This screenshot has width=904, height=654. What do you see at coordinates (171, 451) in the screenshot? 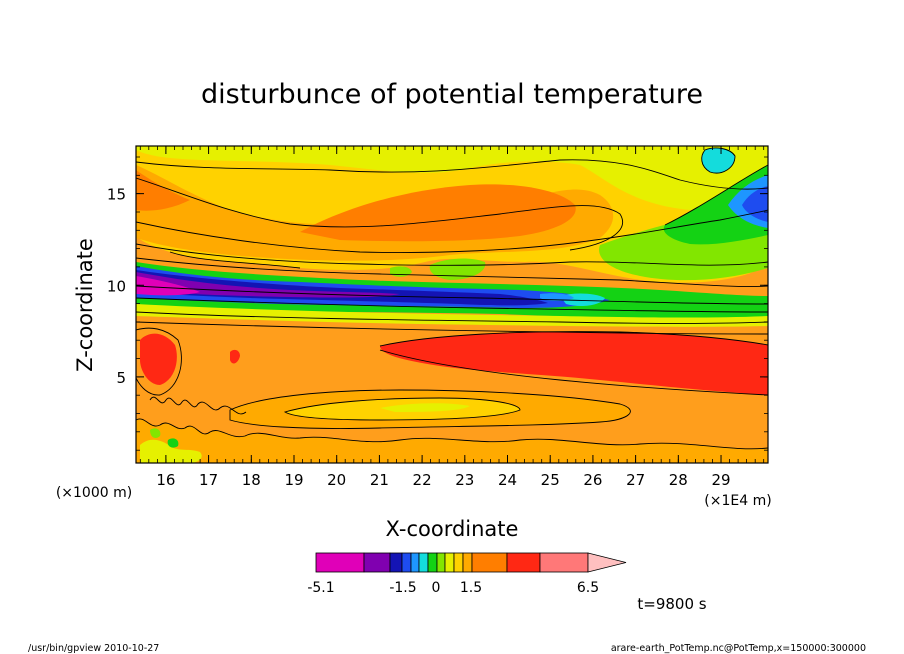
I see `band-yellow-ground` at bounding box center [171, 451].